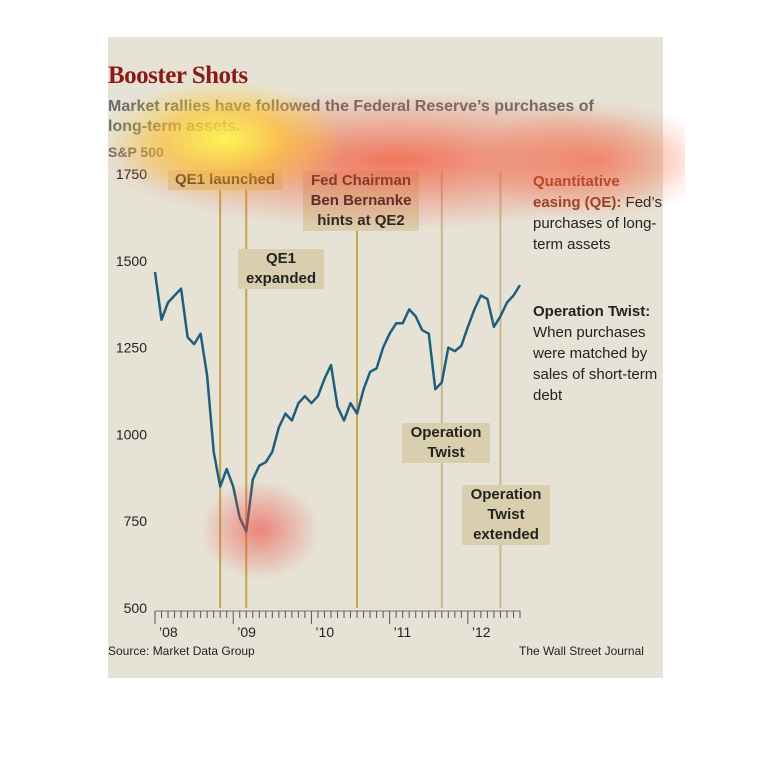 The height and width of the screenshot is (772, 770). I want to click on legend-qe-title: Quantitative easing (QE):, so click(577, 192).